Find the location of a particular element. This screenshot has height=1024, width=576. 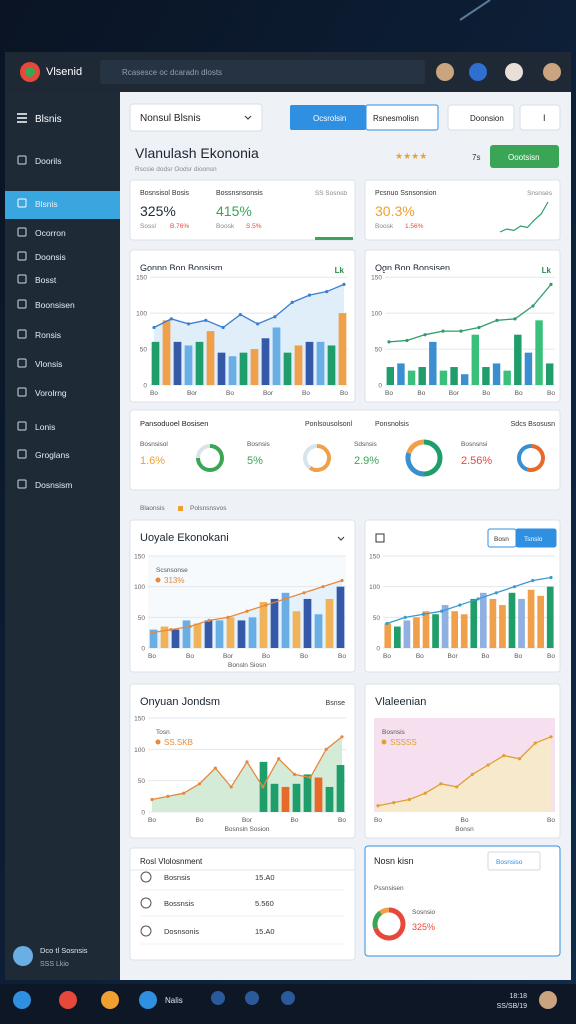

sidebar-item: Groglans is located at coordinates (52, 455).